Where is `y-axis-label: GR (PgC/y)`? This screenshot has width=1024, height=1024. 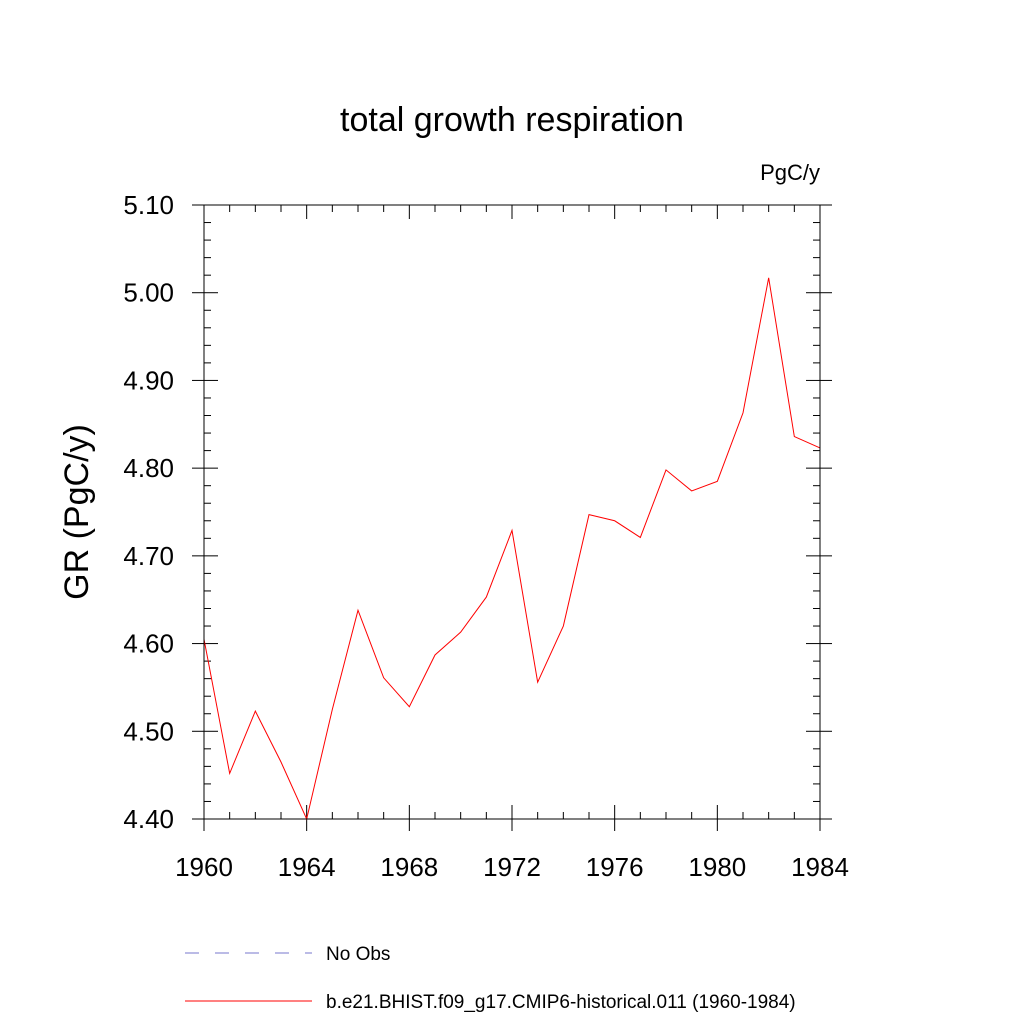
y-axis-label: GR (PgC/y) is located at coordinates (77, 512).